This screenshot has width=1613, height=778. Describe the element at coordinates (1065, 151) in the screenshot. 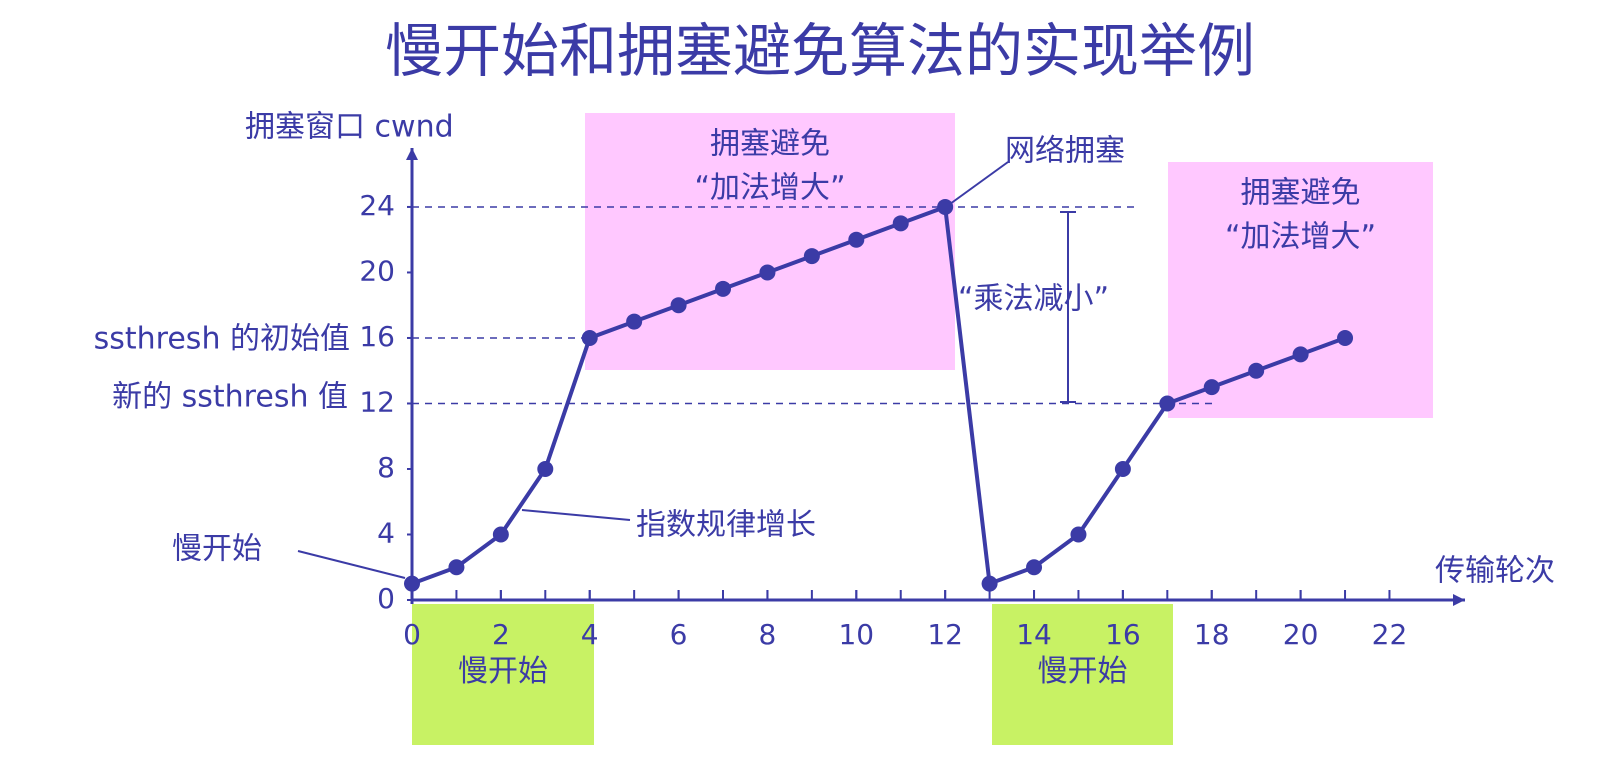

I see `annotation: 网络拥塞` at that location.